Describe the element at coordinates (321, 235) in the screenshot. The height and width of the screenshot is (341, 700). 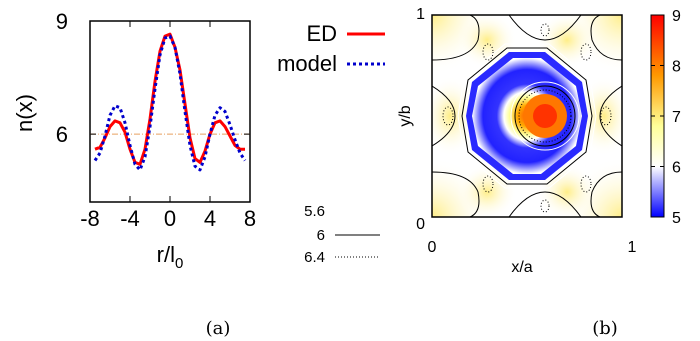
I see `contour-level-2: 6` at that location.